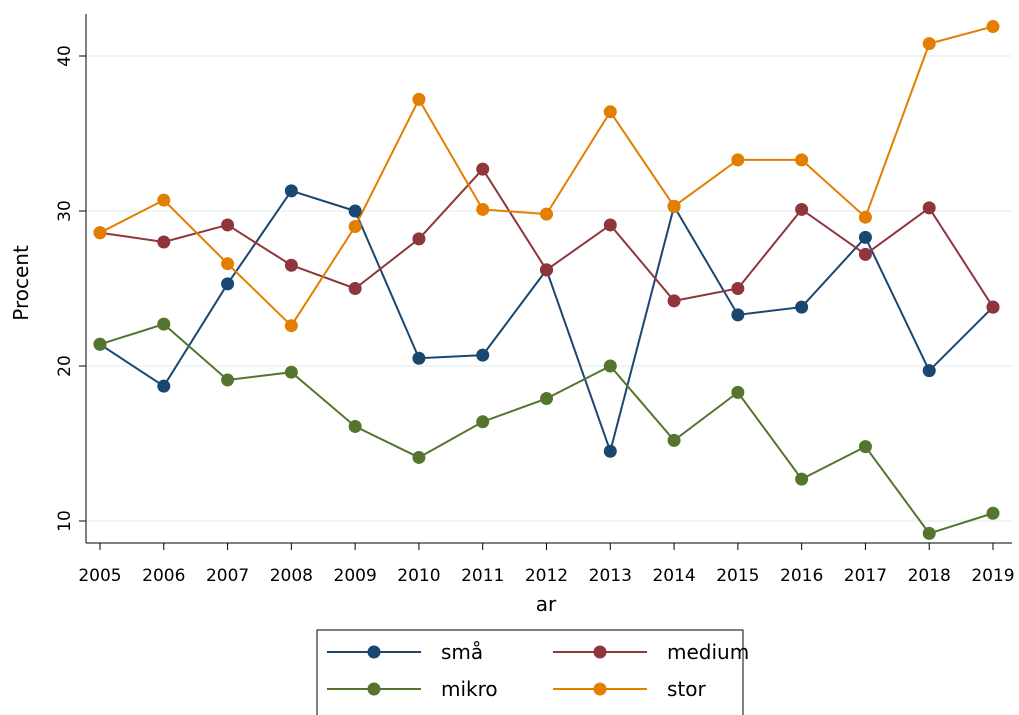 This screenshot has height=715, width=1019. Describe the element at coordinates (737, 576) in the screenshot. I see `x-tick-label: 2015` at that location.